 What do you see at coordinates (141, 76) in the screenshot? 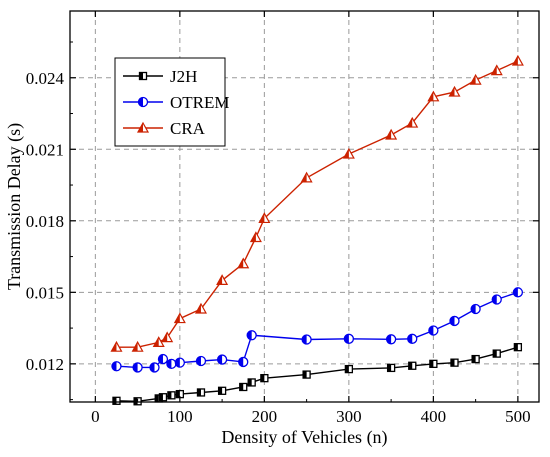
I see `legend-marker-j2h-half` at bounding box center [141, 76].